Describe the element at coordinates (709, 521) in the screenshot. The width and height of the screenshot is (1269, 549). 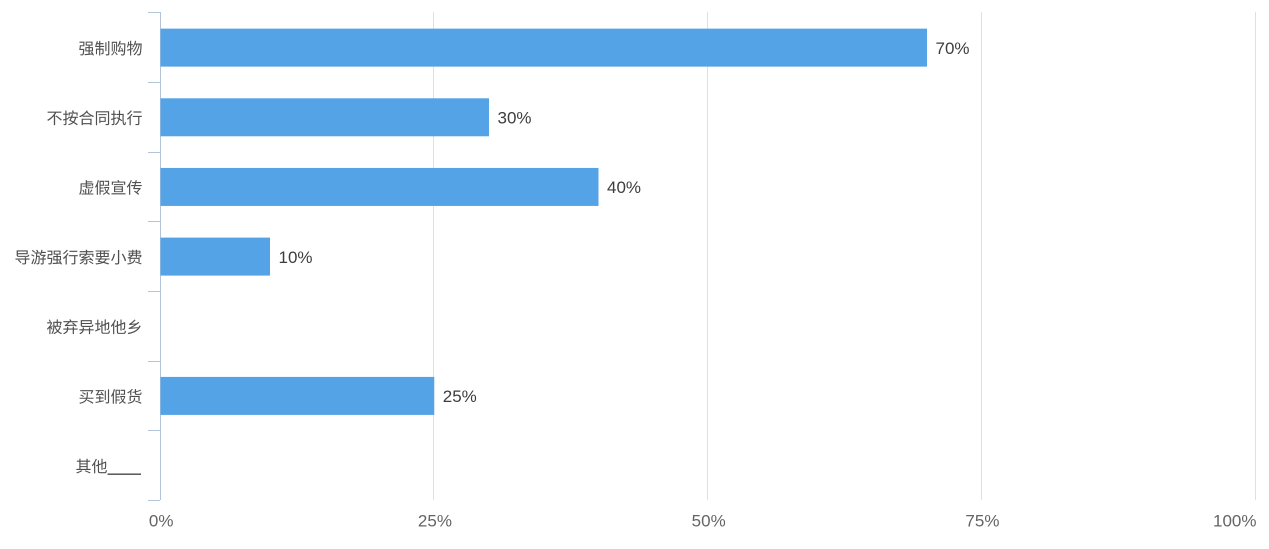
I see `svg-text: 50%` at that location.